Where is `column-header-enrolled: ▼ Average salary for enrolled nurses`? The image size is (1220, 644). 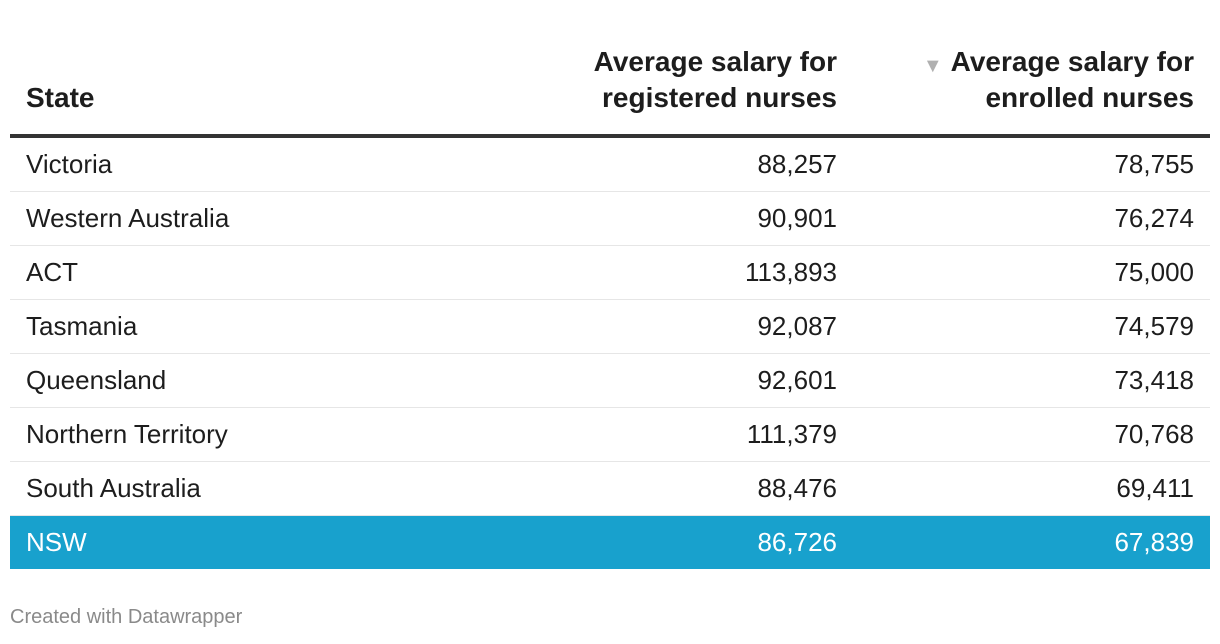
column-header-enrolled: ▼ Average salary for enrolled nurses is located at coordinates (1031, 89).